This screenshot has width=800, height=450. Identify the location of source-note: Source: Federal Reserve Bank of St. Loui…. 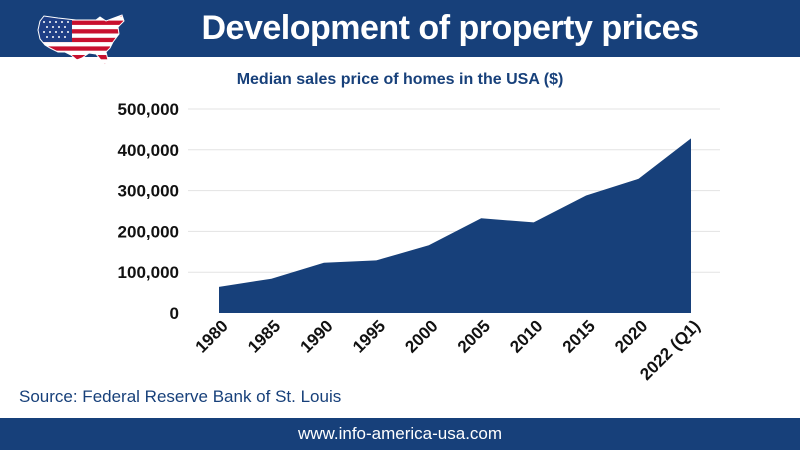
(180, 396).